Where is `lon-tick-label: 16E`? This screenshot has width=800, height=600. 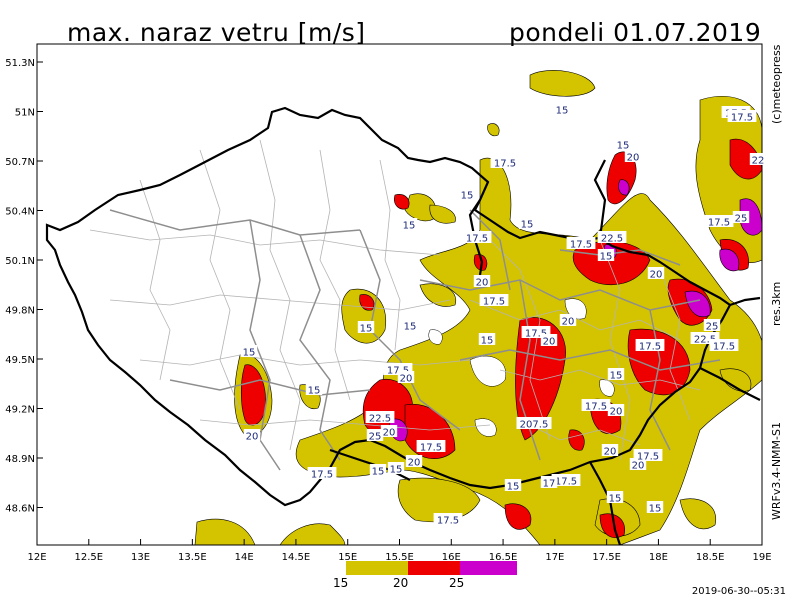 lon-tick-label: 16E is located at coordinates (451, 557).